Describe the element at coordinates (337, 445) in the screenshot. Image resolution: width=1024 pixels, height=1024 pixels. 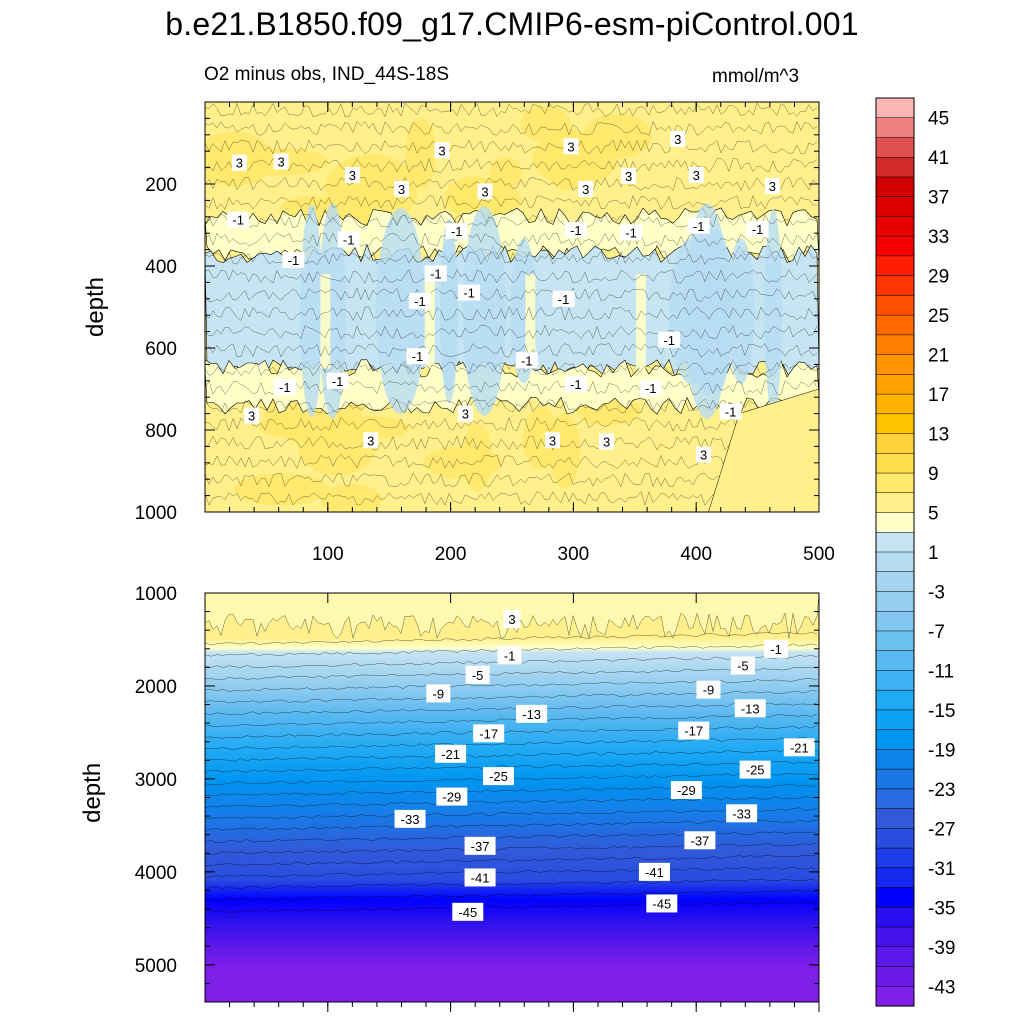
I see `yellow-patch` at that location.